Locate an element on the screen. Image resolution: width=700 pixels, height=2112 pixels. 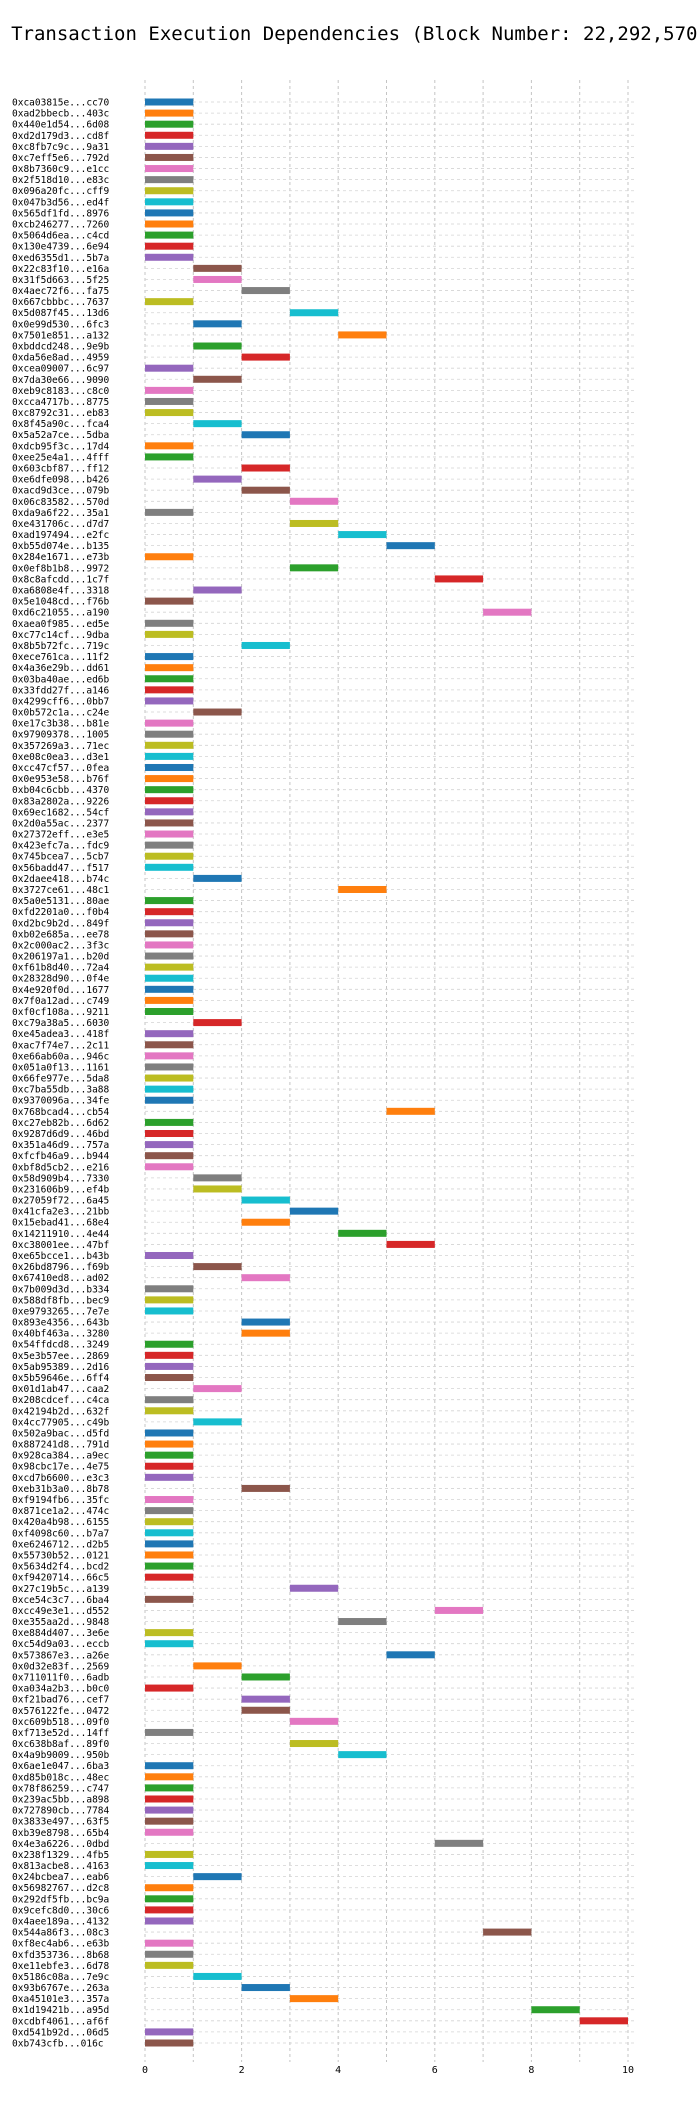
y-tick-label: 0x7f0a12ad...c749 is located at coordinates (61, 1001).